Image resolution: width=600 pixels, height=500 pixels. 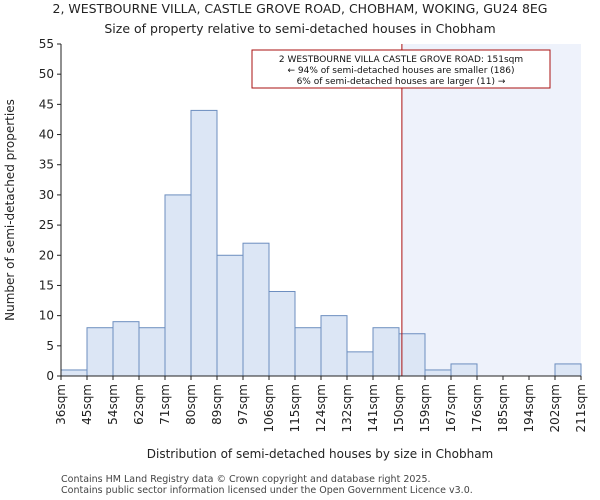 What do you see at coordinates (46, 195) in the screenshot?
I see `y-tick-label: 30` at bounding box center [46, 195].